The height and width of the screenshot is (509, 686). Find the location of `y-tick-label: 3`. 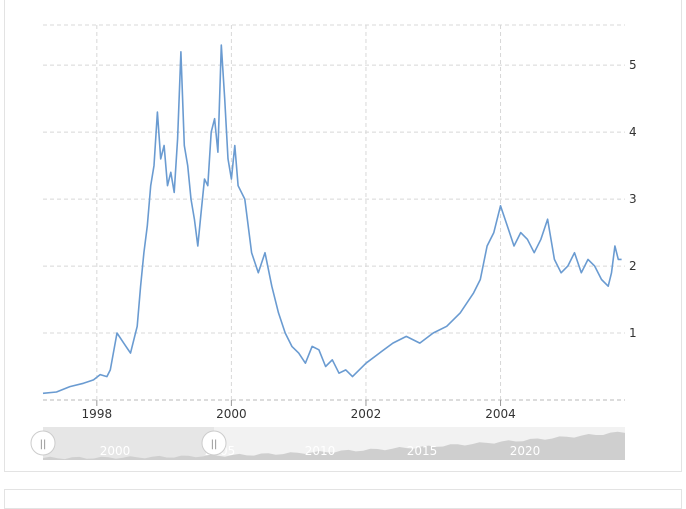

y-tick-label: 3 is located at coordinates (633, 199).